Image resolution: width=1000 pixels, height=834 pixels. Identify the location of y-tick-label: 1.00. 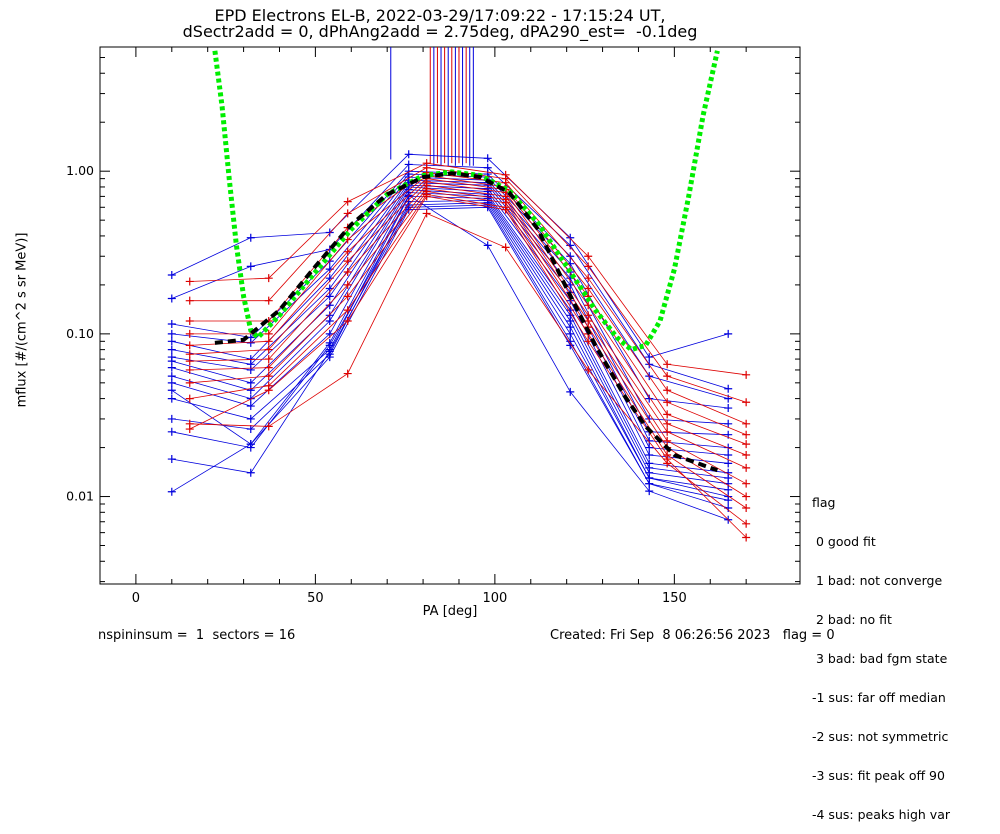
(80, 170).